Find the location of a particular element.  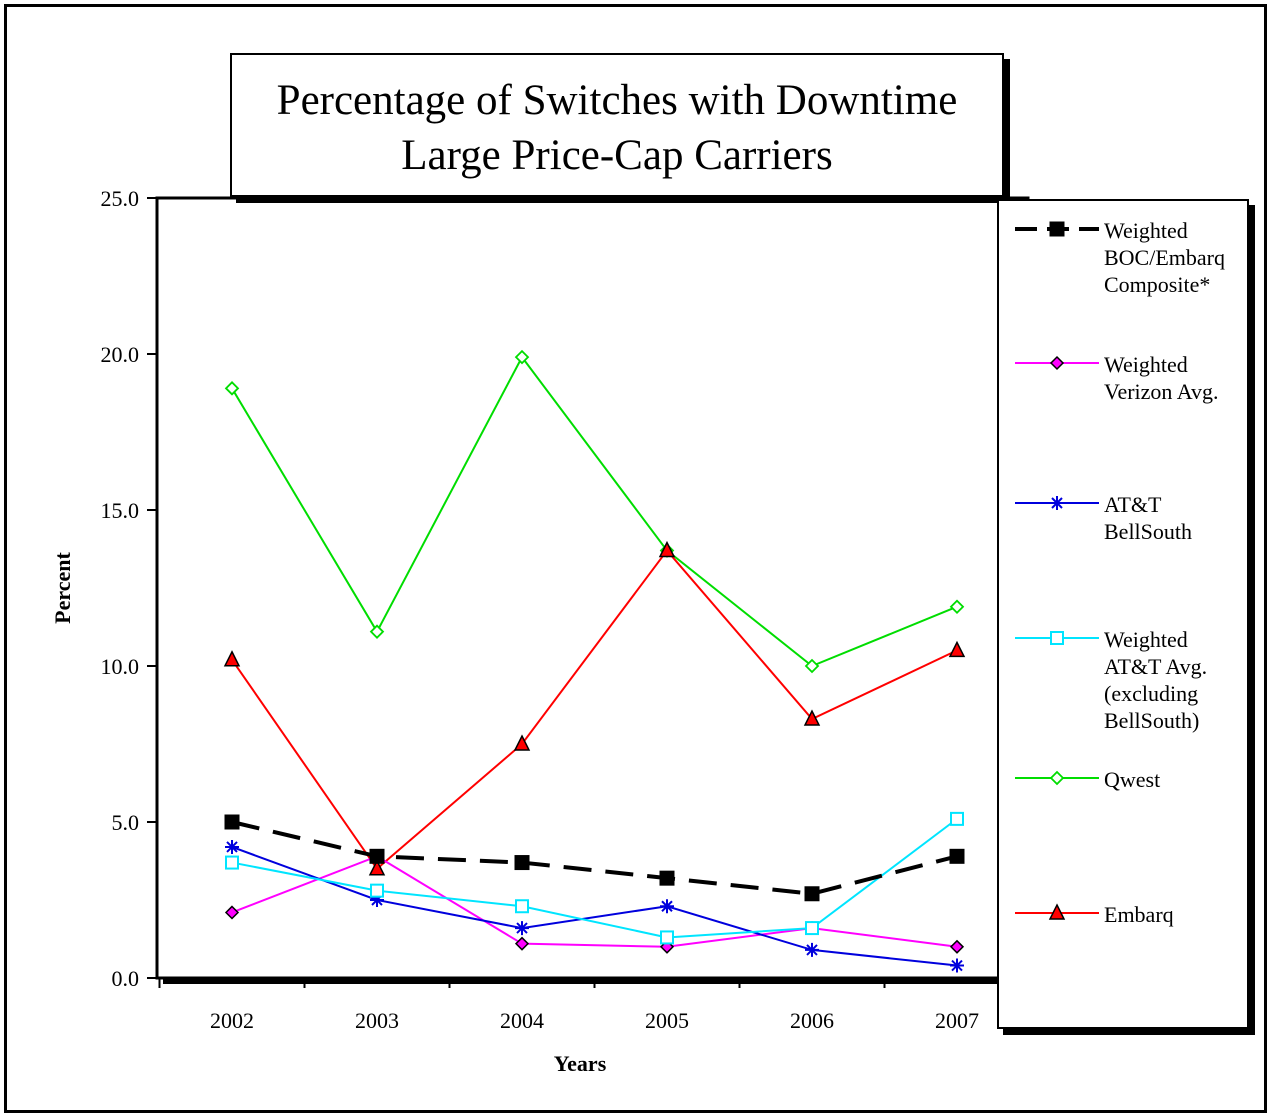

legend-label: Weighted Verizon Avg. is located at coordinates (1161, 378).